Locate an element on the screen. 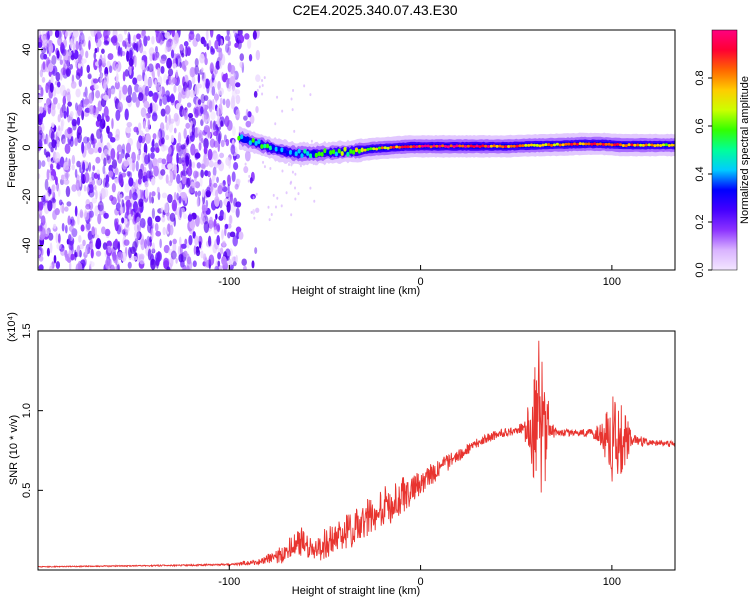  spectrogram-y-tick-label: 40 is located at coordinates (27, 49).